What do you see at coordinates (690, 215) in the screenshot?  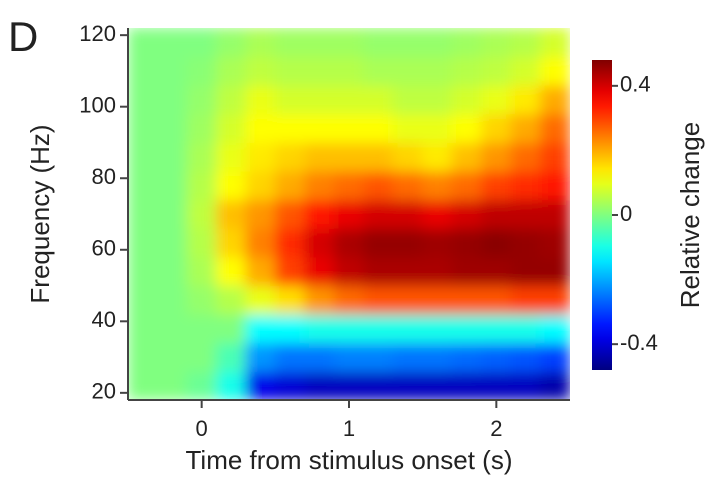 I see `colorbar-label: Relative change` at bounding box center [690, 215].